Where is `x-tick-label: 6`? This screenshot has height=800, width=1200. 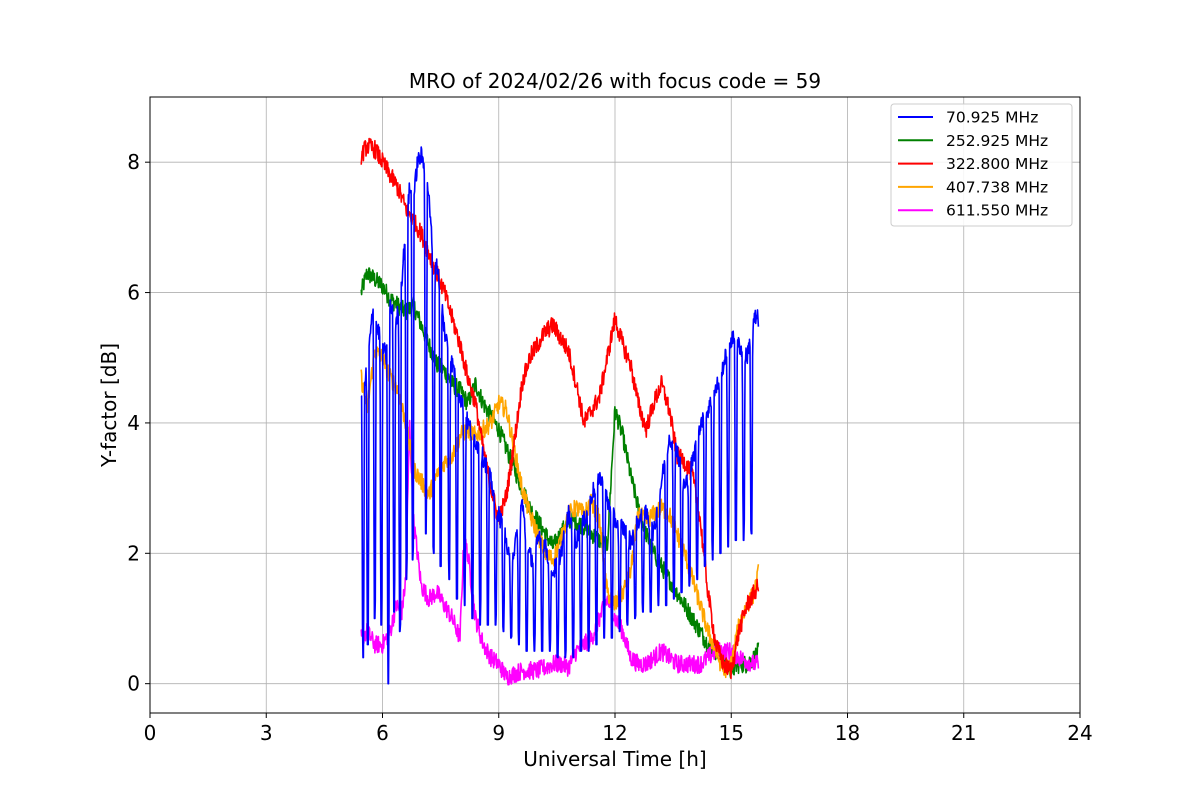 x-tick-label: 6 is located at coordinates (382, 733).